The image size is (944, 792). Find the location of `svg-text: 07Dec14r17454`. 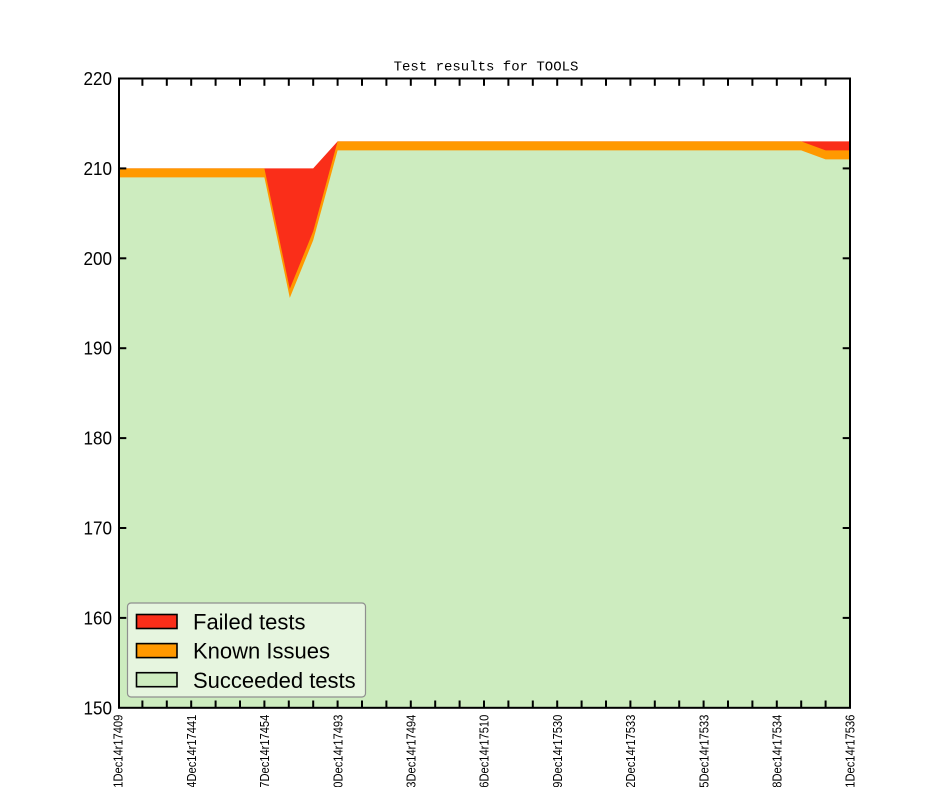

svg-text: 07Dec14r17454 is located at coordinates (264, 751).